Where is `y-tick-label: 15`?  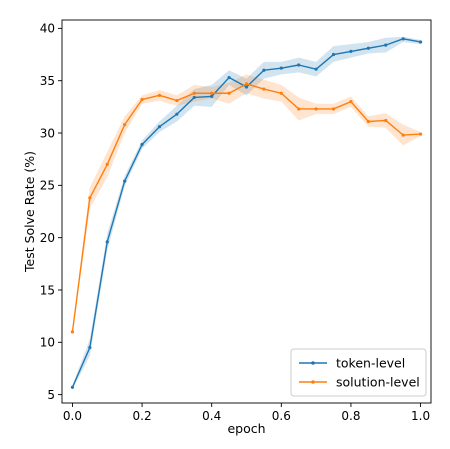
y-tick-label: 15 is located at coordinates (47, 290).